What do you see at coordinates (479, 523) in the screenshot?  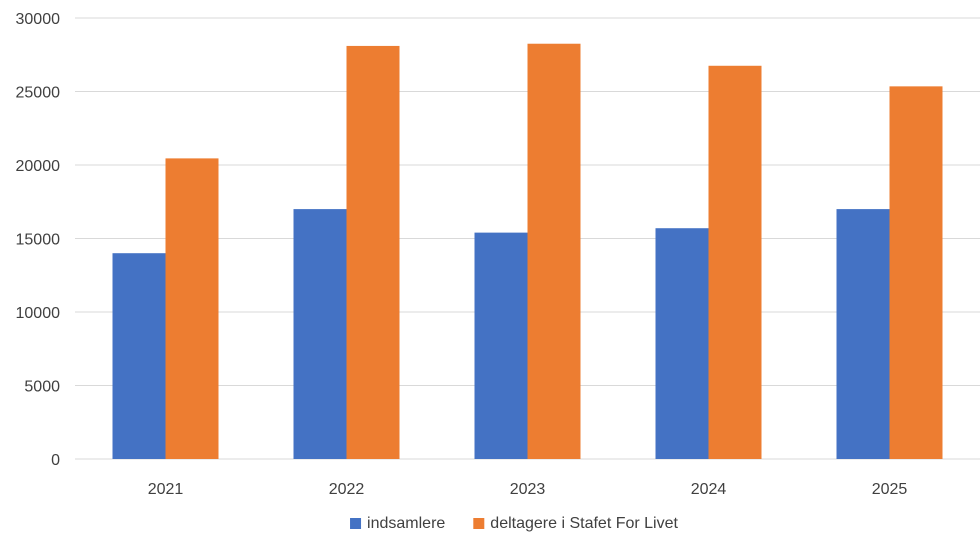 I see `legend-swatch-deltagere` at bounding box center [479, 523].